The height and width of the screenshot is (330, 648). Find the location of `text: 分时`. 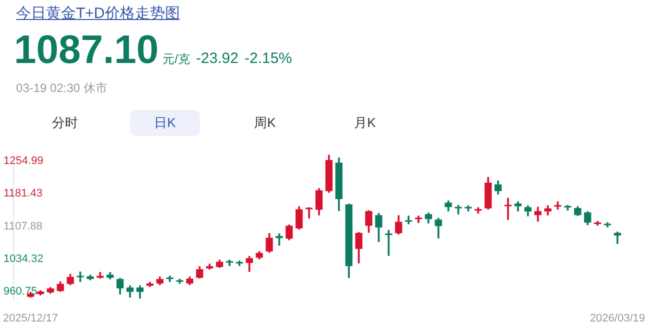

text: 分时 is located at coordinates (65, 123).